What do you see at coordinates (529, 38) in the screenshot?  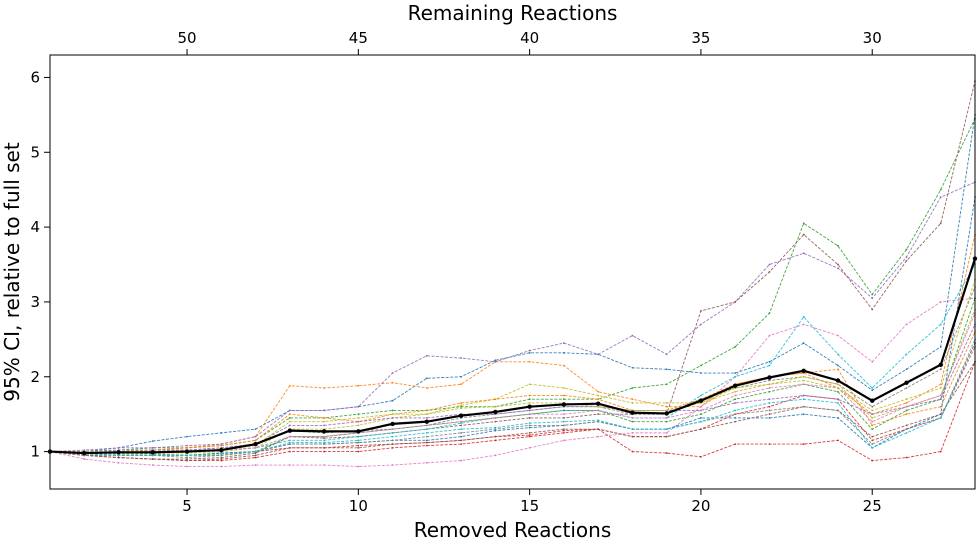 I see `top-x-tick-label: 40` at bounding box center [529, 38].